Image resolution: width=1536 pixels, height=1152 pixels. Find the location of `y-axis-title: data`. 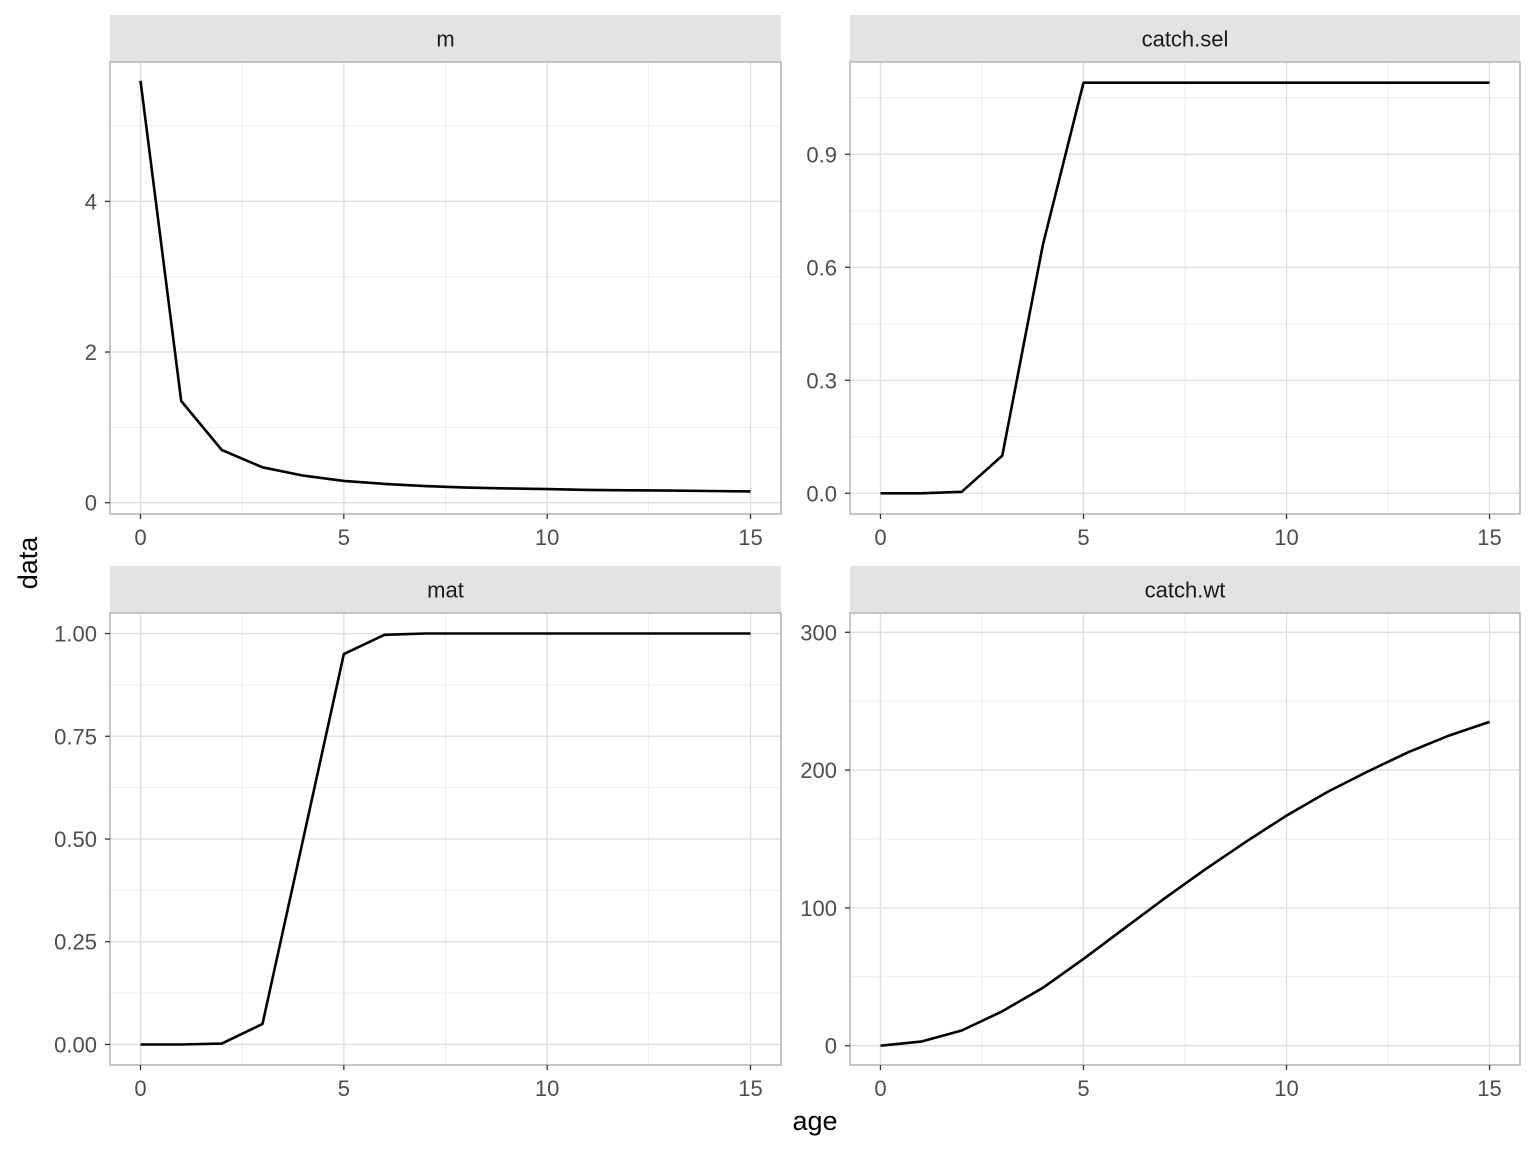

y-axis-title: data is located at coordinates (28, 563).